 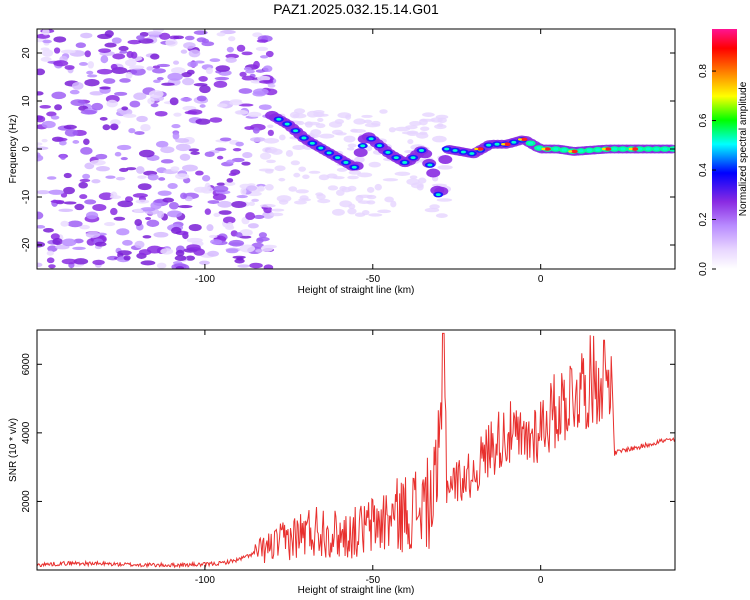 What do you see at coordinates (703, 71) in the screenshot?
I see `colorbar-tick-label: 0.8` at bounding box center [703, 71].